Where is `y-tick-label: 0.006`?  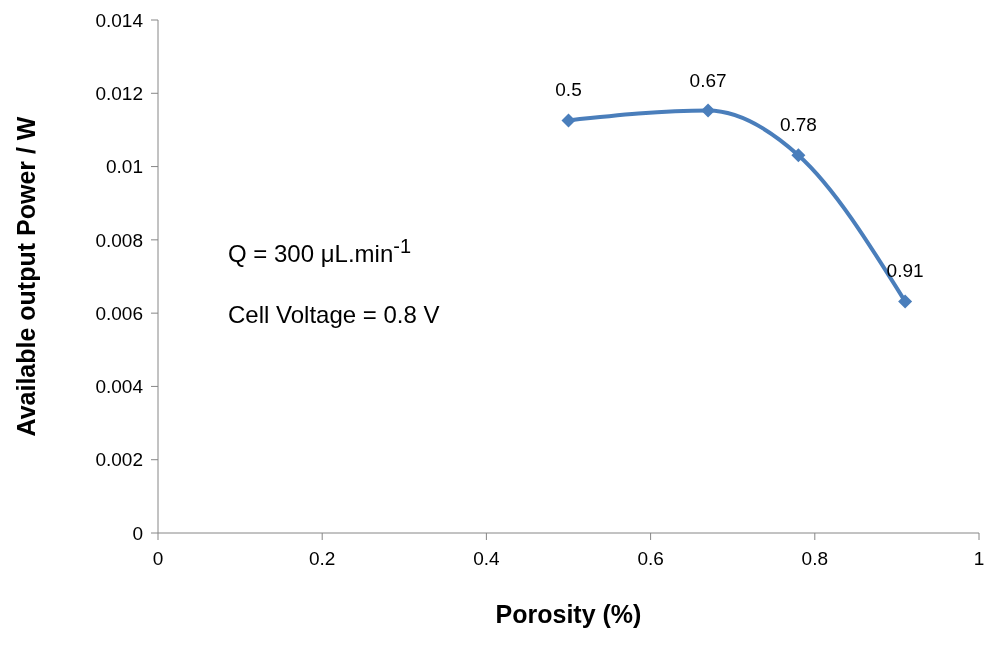 y-tick-label: 0.006 is located at coordinates (119, 313).